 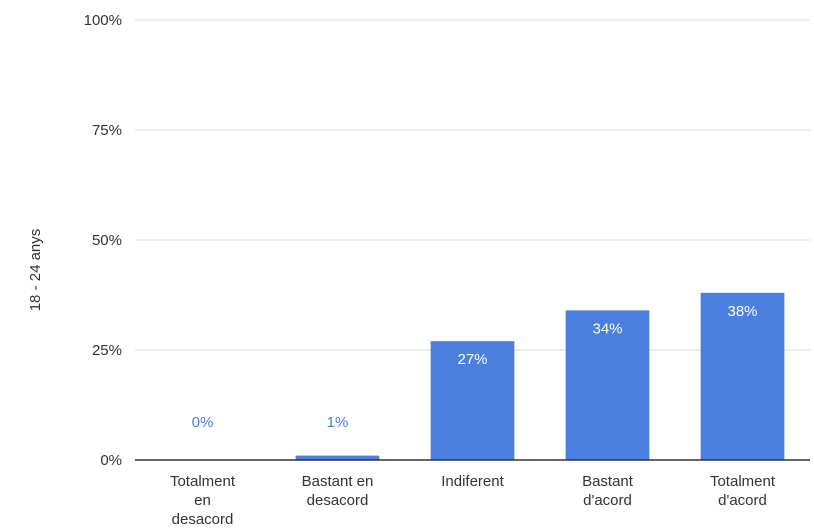 What do you see at coordinates (472, 481) in the screenshot?
I see `x-category-label: Indiferent` at bounding box center [472, 481].